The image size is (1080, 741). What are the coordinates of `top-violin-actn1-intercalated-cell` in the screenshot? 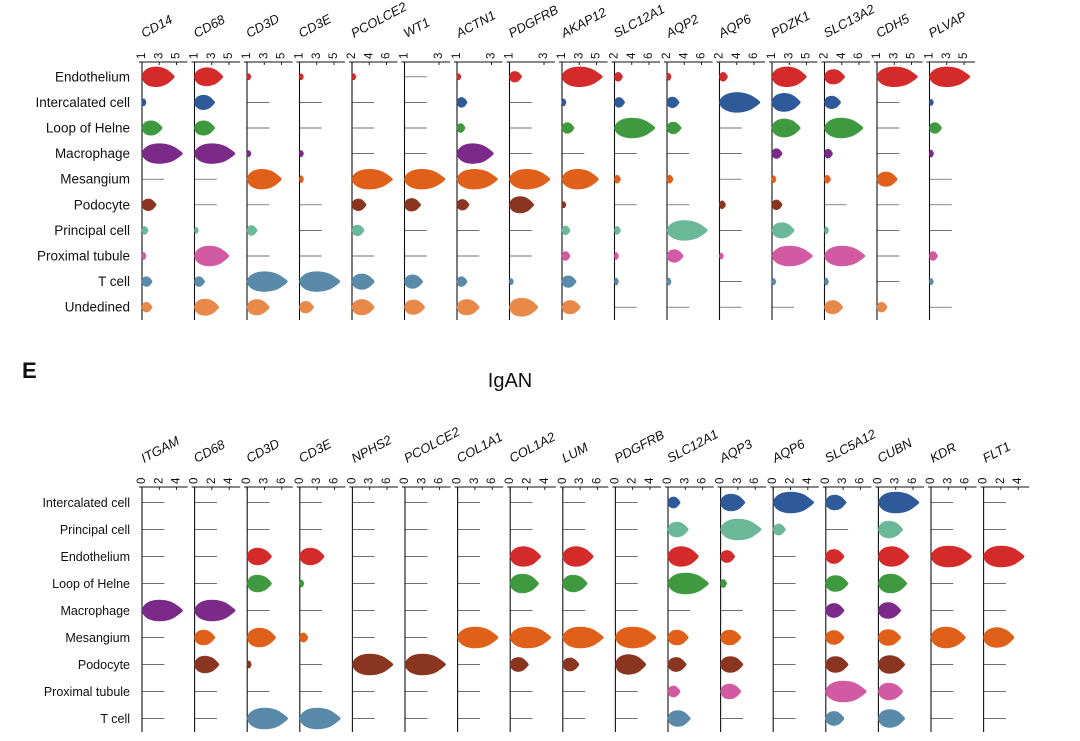 It's located at (462, 102).